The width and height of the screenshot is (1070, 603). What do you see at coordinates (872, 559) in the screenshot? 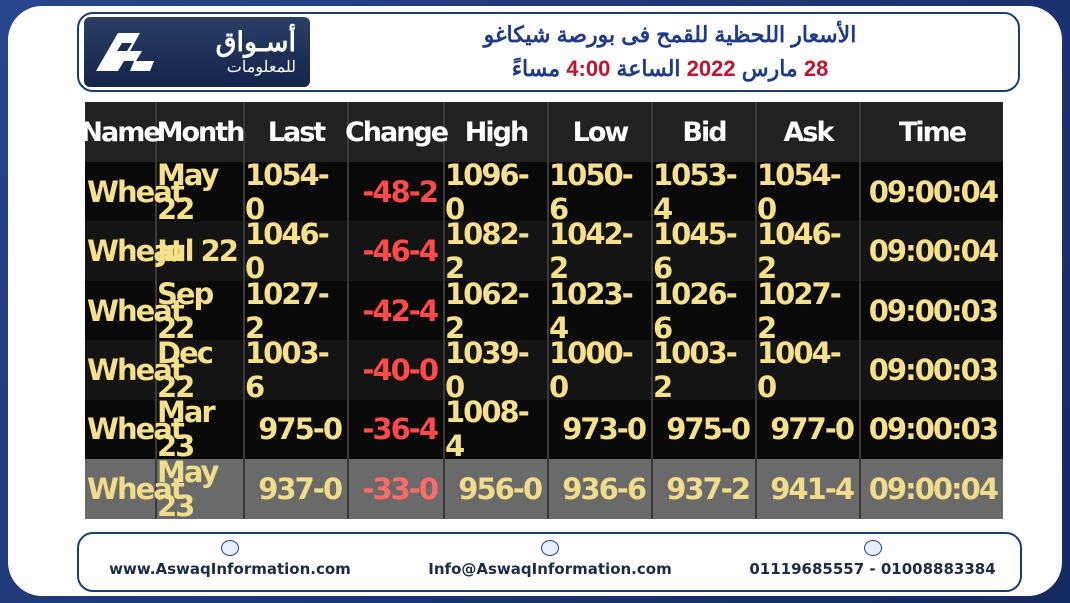
I see `footer-phones: 01119685557 - 01008883384` at bounding box center [872, 559].